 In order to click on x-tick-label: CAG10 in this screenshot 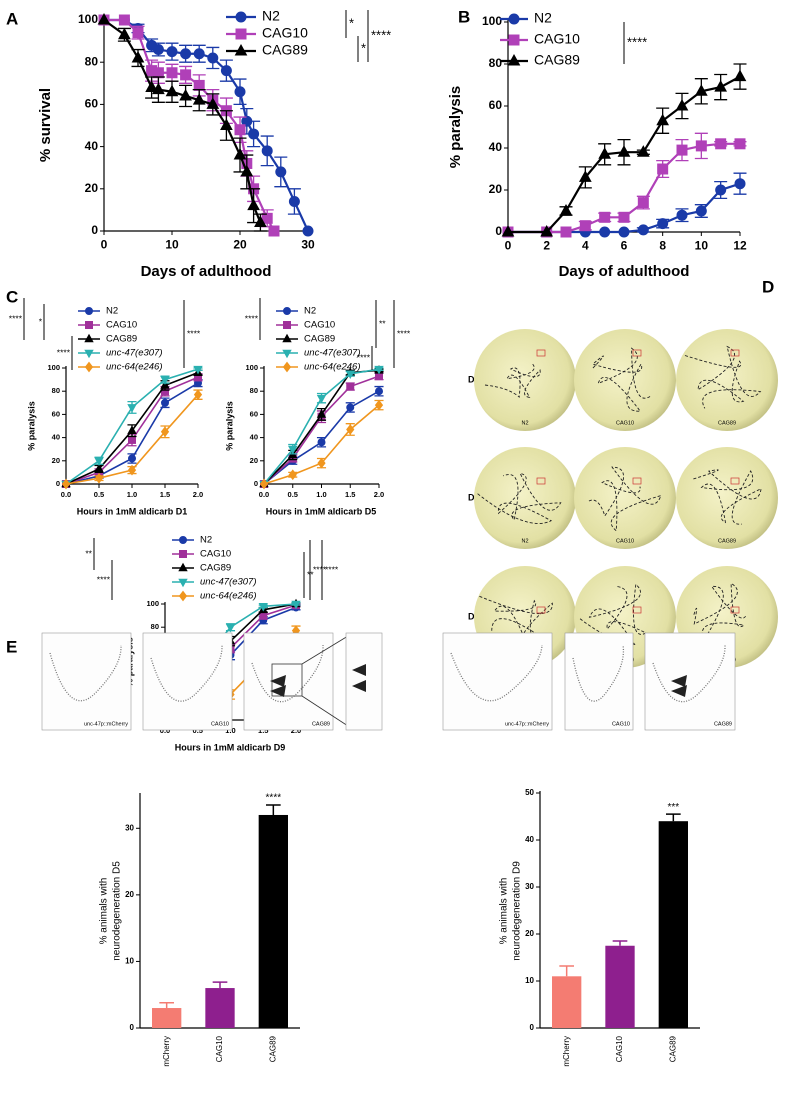, I will do `click(619, 1048)`.